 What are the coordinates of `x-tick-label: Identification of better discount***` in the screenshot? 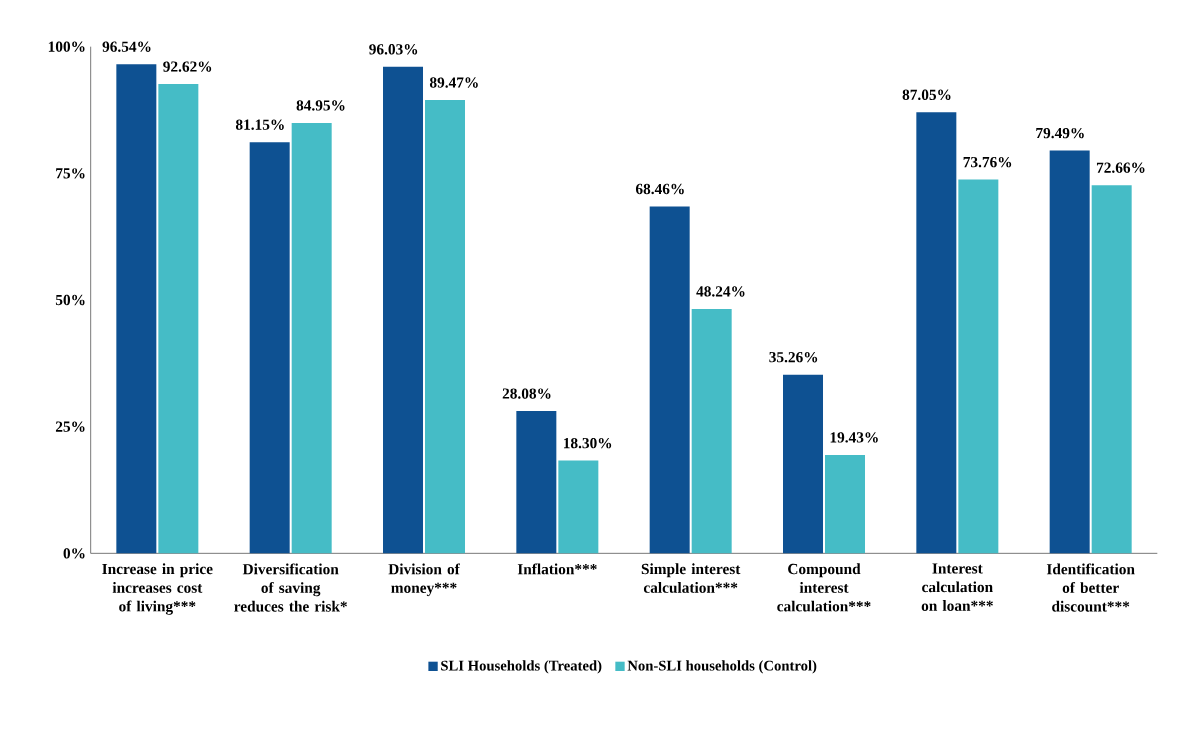 It's located at (1090, 587).